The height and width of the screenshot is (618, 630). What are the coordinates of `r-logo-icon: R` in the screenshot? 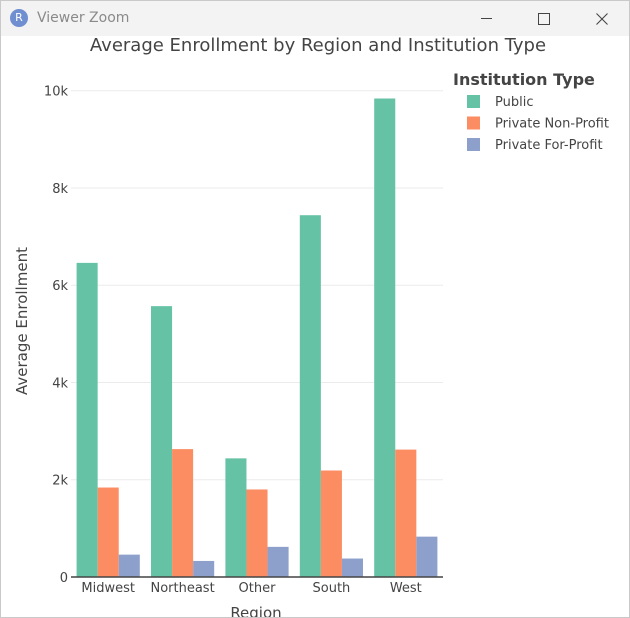 It's located at (19, 18).